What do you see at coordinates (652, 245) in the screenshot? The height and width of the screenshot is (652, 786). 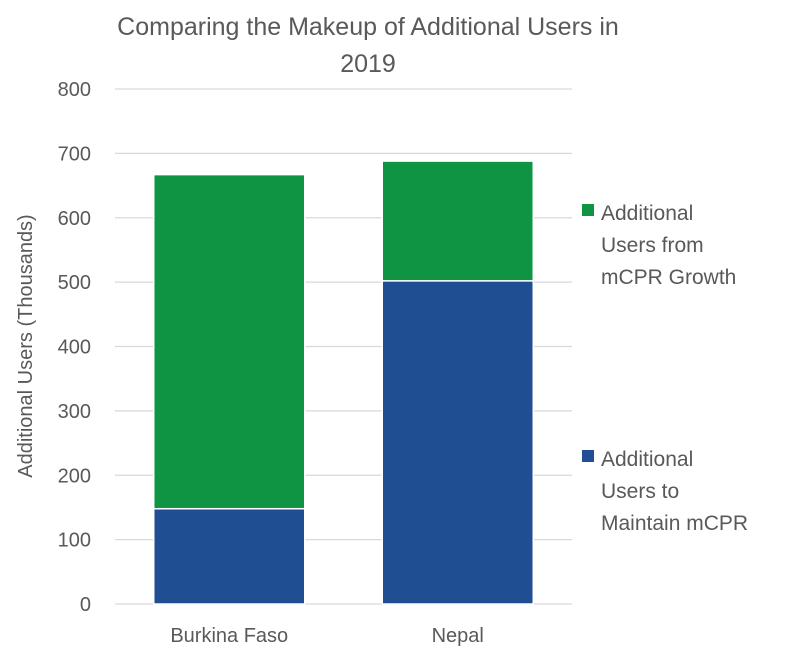 I see `legend-label-series-2-line-2: Users from` at bounding box center [652, 245].